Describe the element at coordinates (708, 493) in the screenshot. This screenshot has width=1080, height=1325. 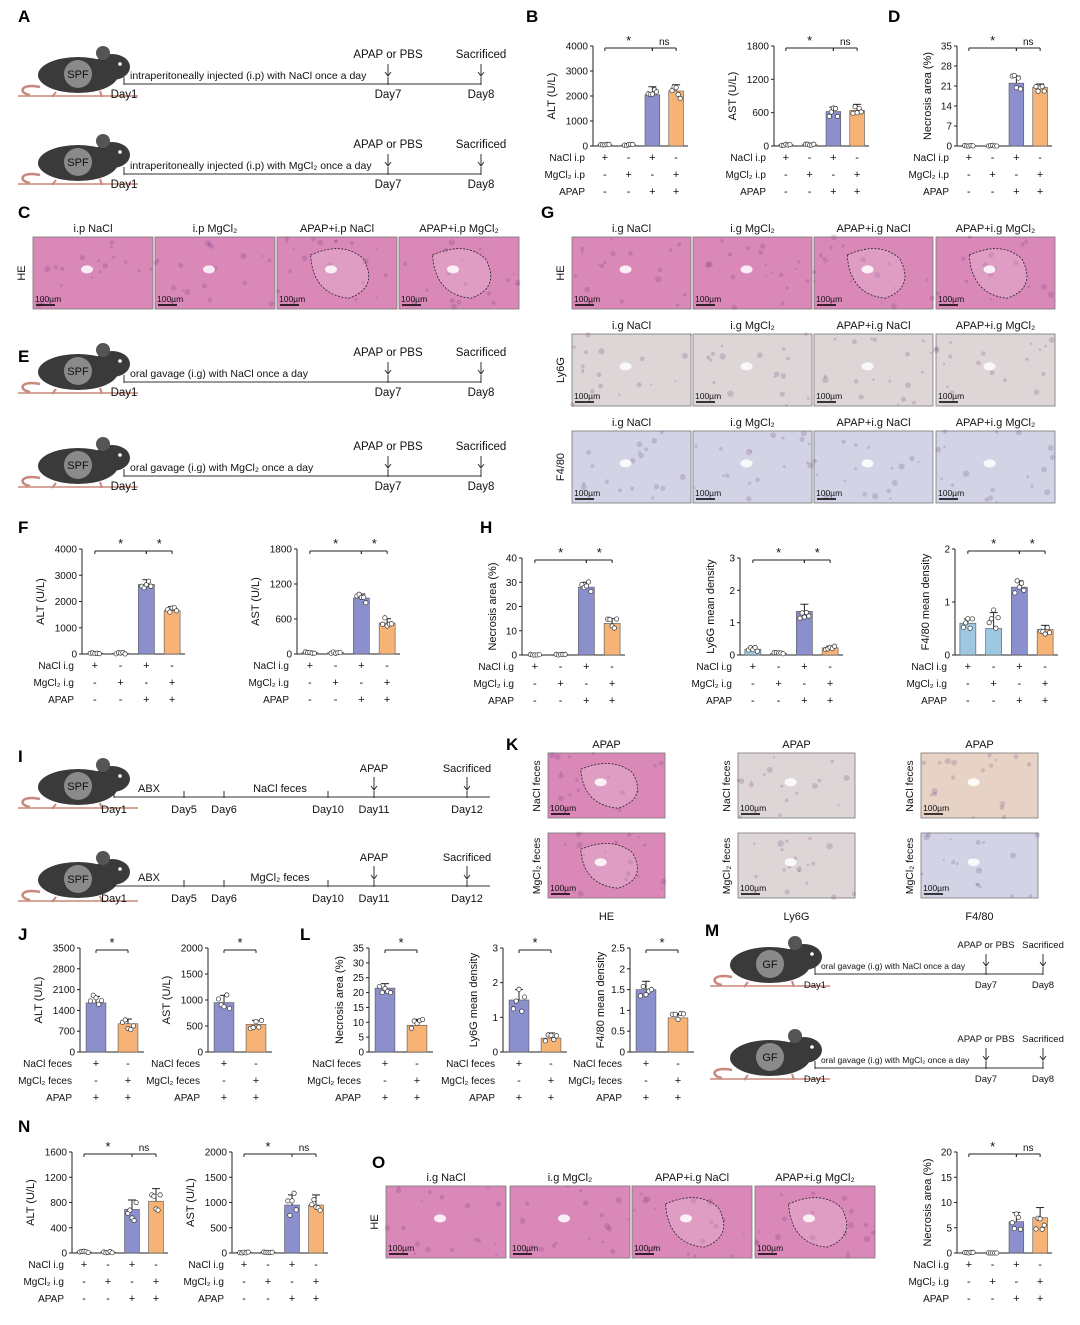
I see `scale-bar-label: 100µm` at that location.